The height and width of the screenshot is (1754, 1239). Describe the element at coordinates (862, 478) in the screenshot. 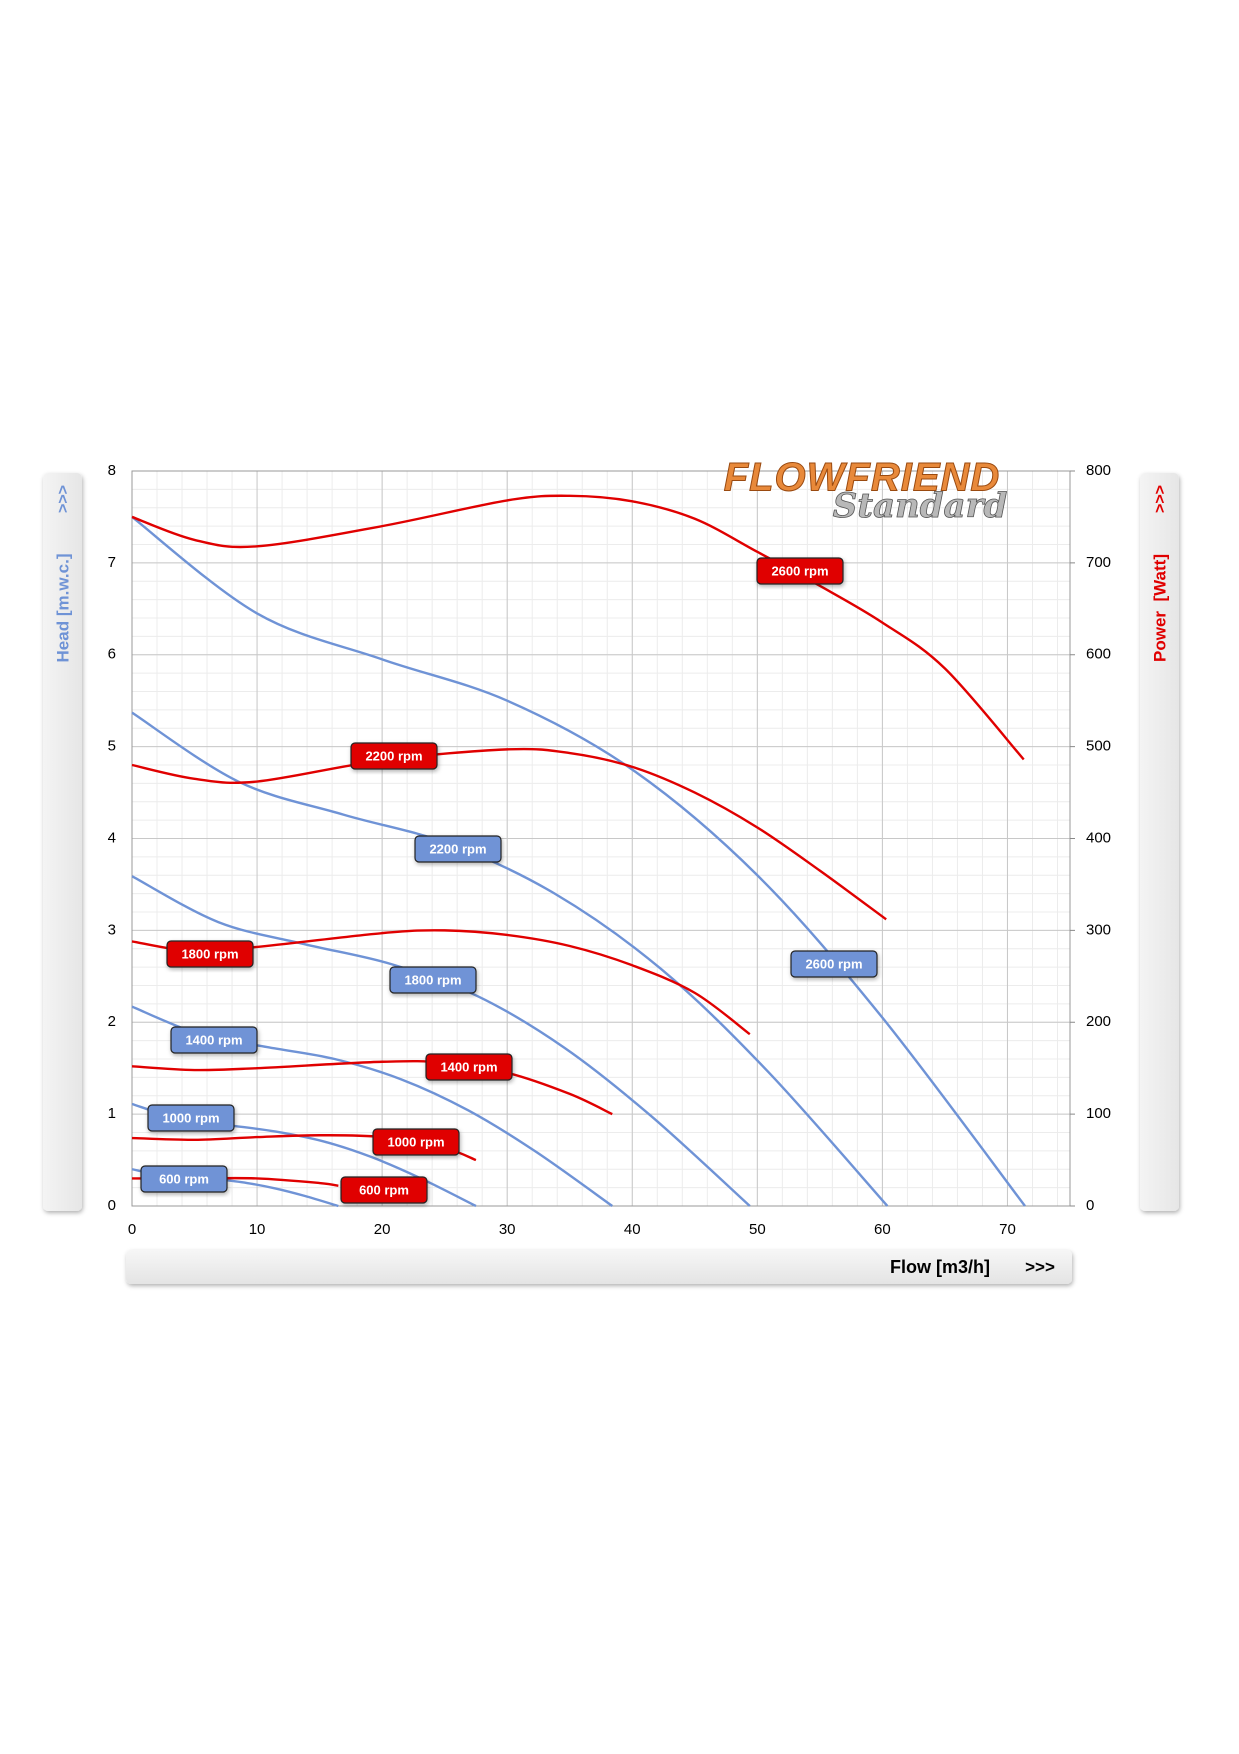

I see `logo-main: FLOWFRIEND` at that location.